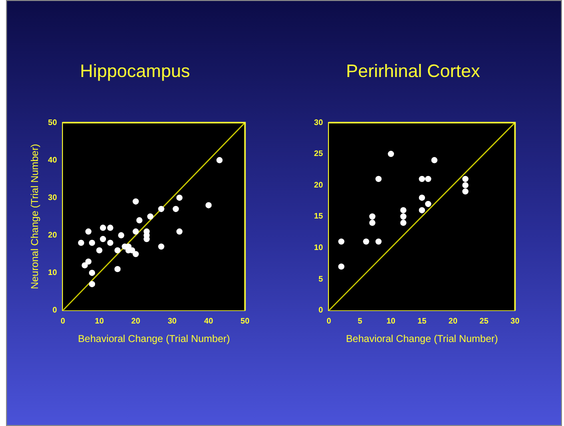  What do you see at coordinates (484, 321) in the screenshot?
I see `x-tick-label: 25` at bounding box center [484, 321].